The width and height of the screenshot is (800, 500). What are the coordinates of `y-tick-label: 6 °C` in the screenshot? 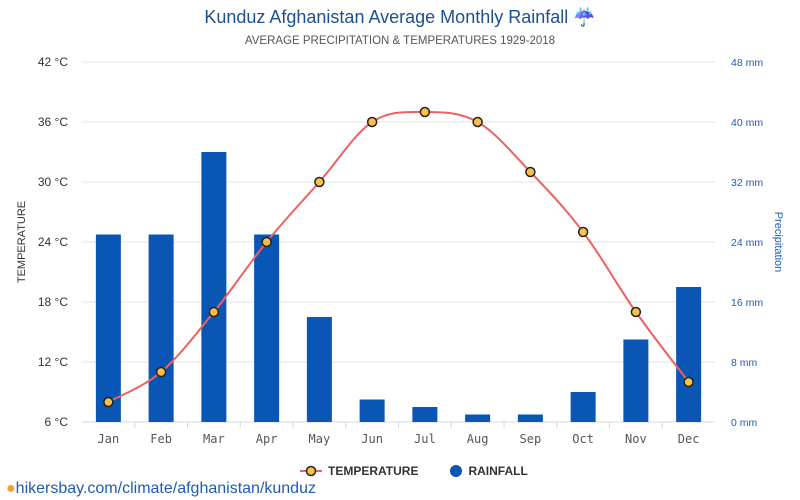 It's located at (57, 422).